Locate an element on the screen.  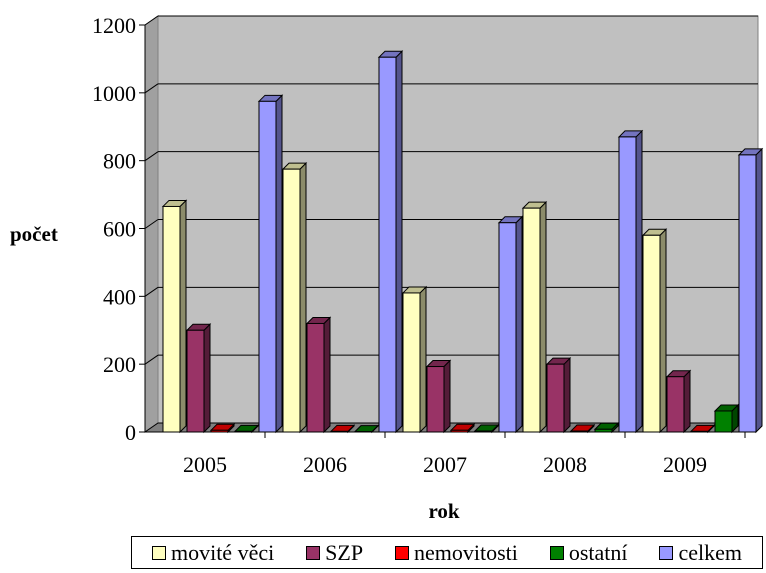
legend-item: movité věci is located at coordinates (213, 552).